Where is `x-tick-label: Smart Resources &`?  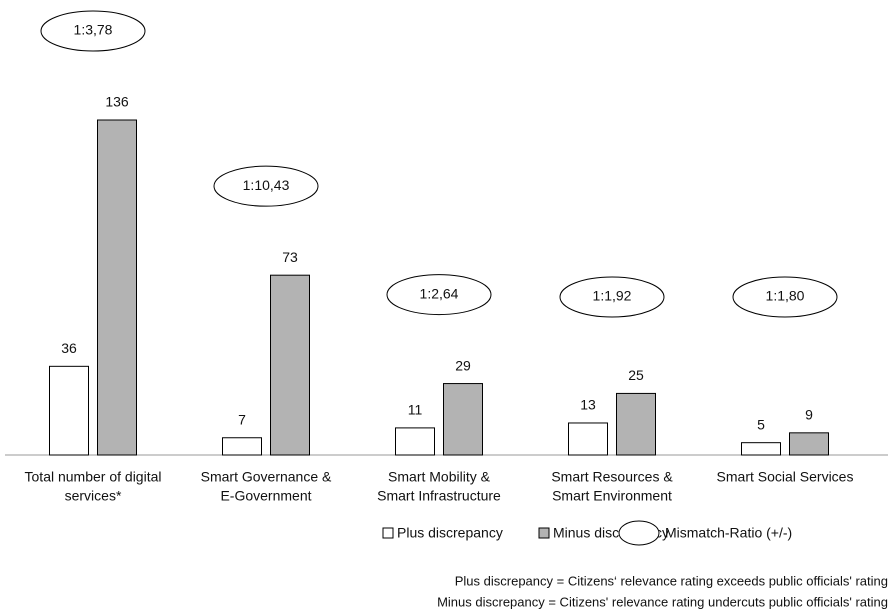
x-tick-label: Smart Resources & is located at coordinates (612, 477).